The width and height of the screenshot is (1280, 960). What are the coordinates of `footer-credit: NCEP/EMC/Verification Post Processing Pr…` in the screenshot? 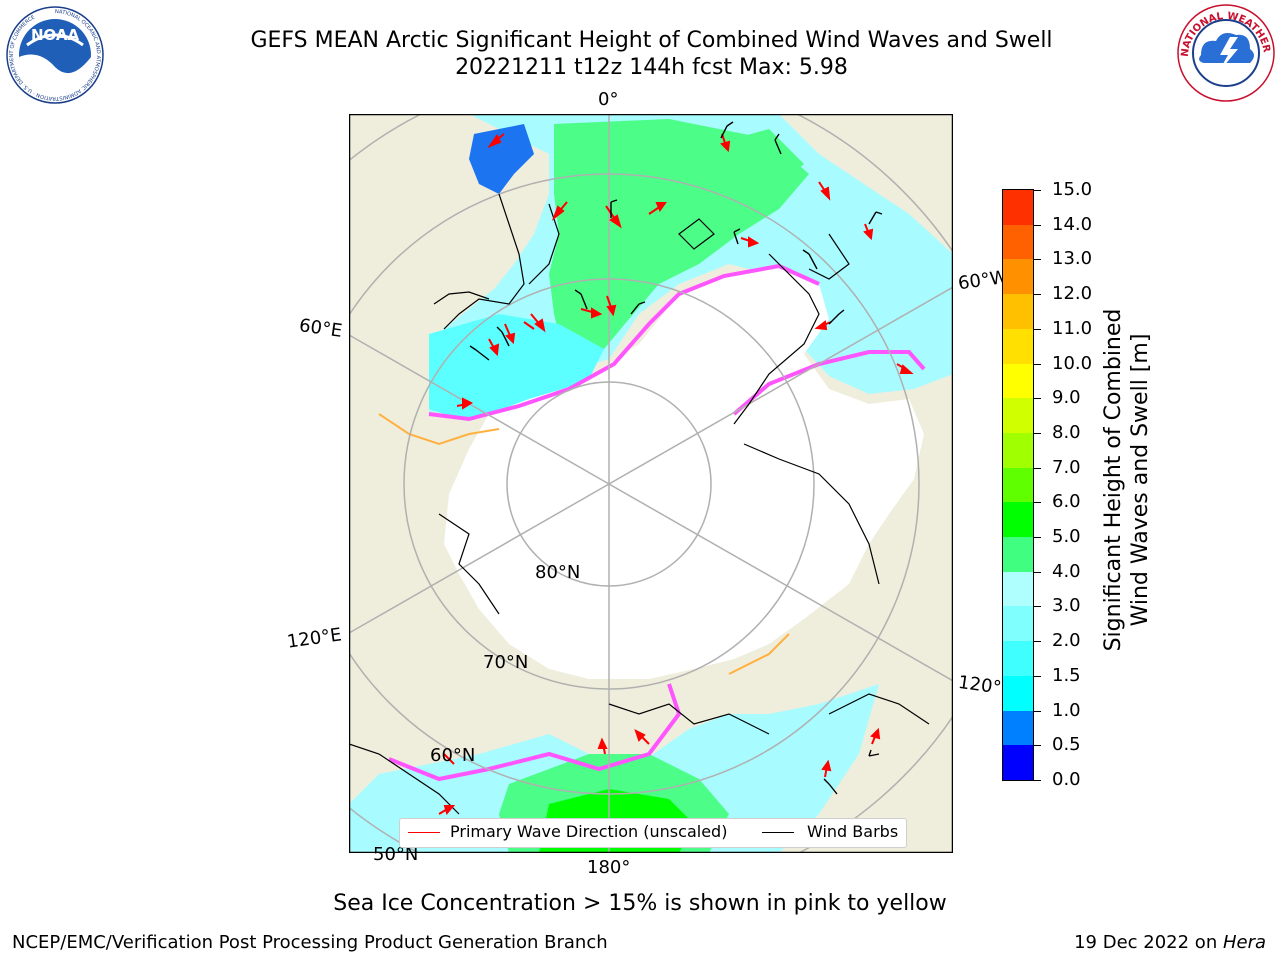 It's located at (310, 942).